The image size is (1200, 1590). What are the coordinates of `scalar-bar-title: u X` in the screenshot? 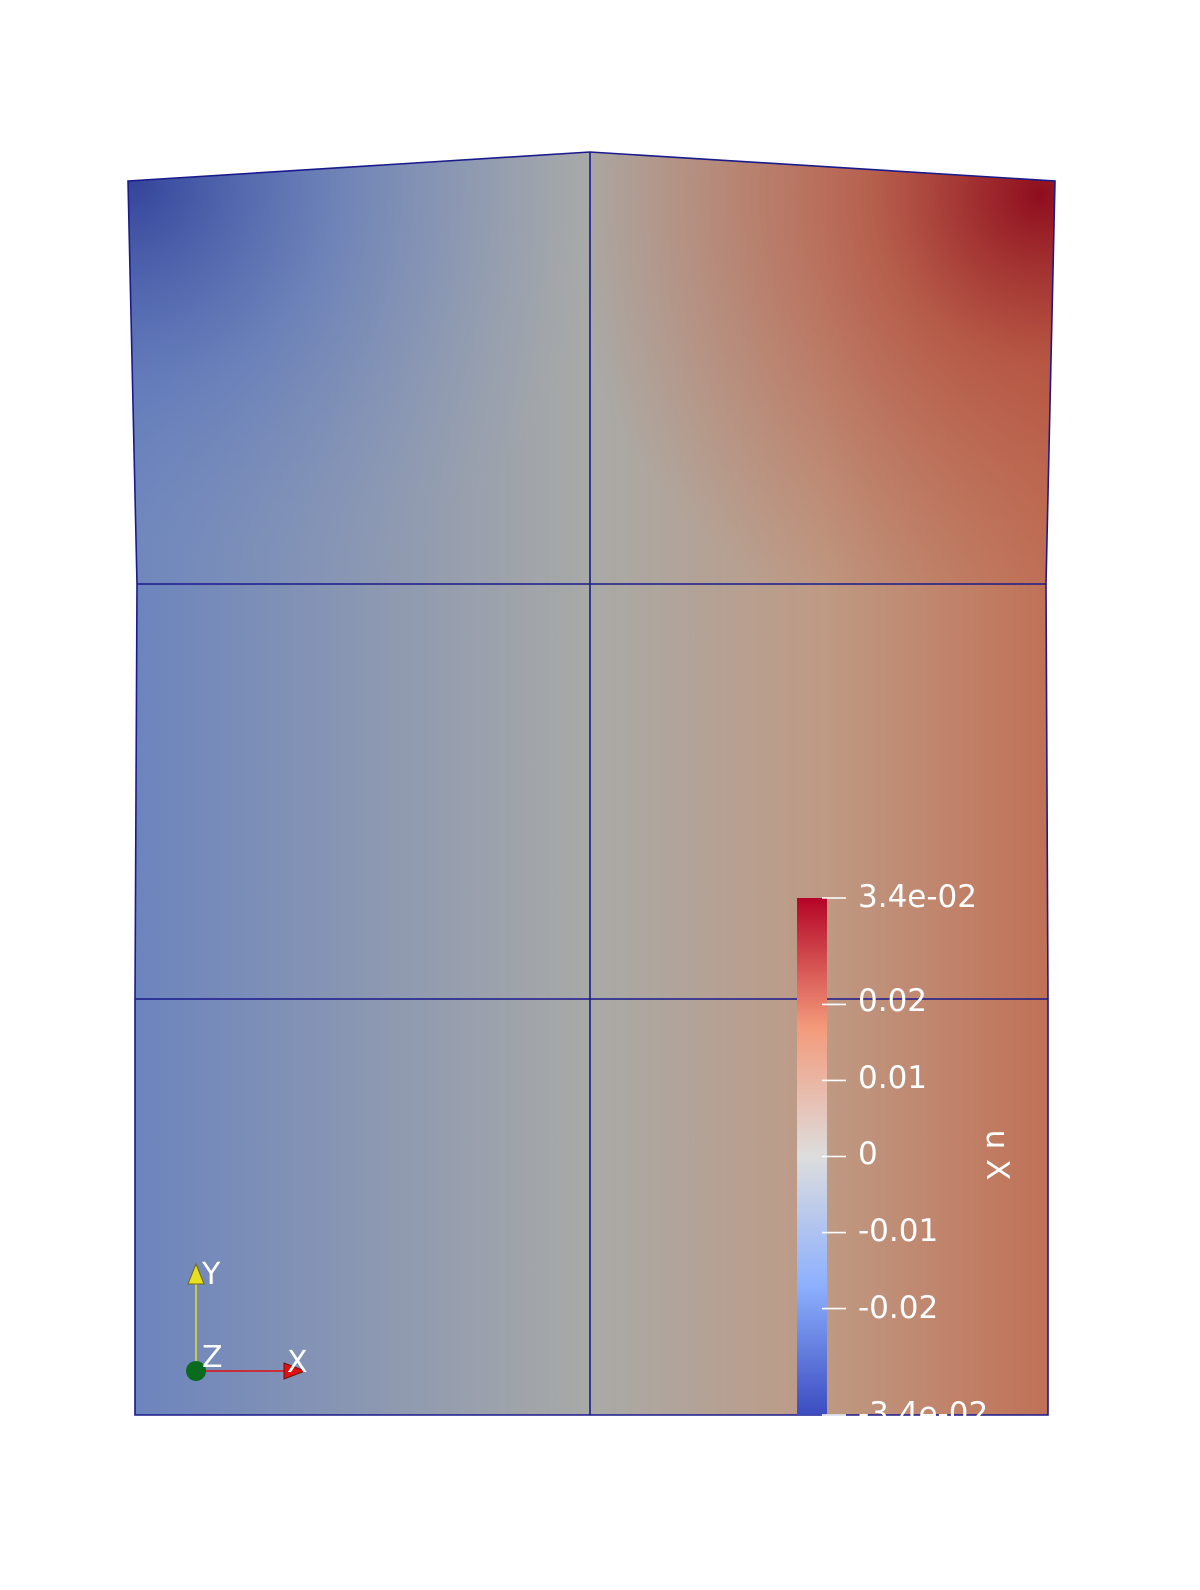 It's located at (997, 1155).